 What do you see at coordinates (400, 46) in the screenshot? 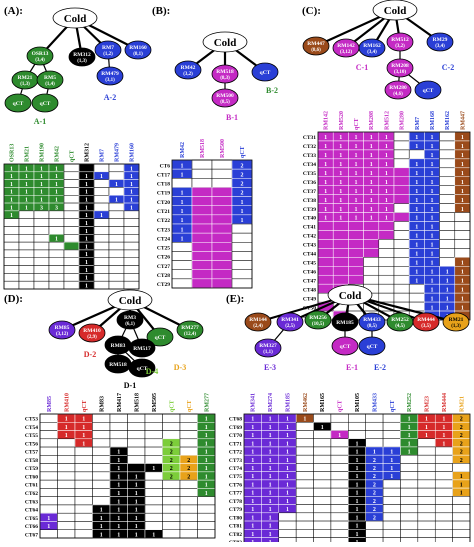
I see `node-sub: (3,2)` at bounding box center [400, 46].